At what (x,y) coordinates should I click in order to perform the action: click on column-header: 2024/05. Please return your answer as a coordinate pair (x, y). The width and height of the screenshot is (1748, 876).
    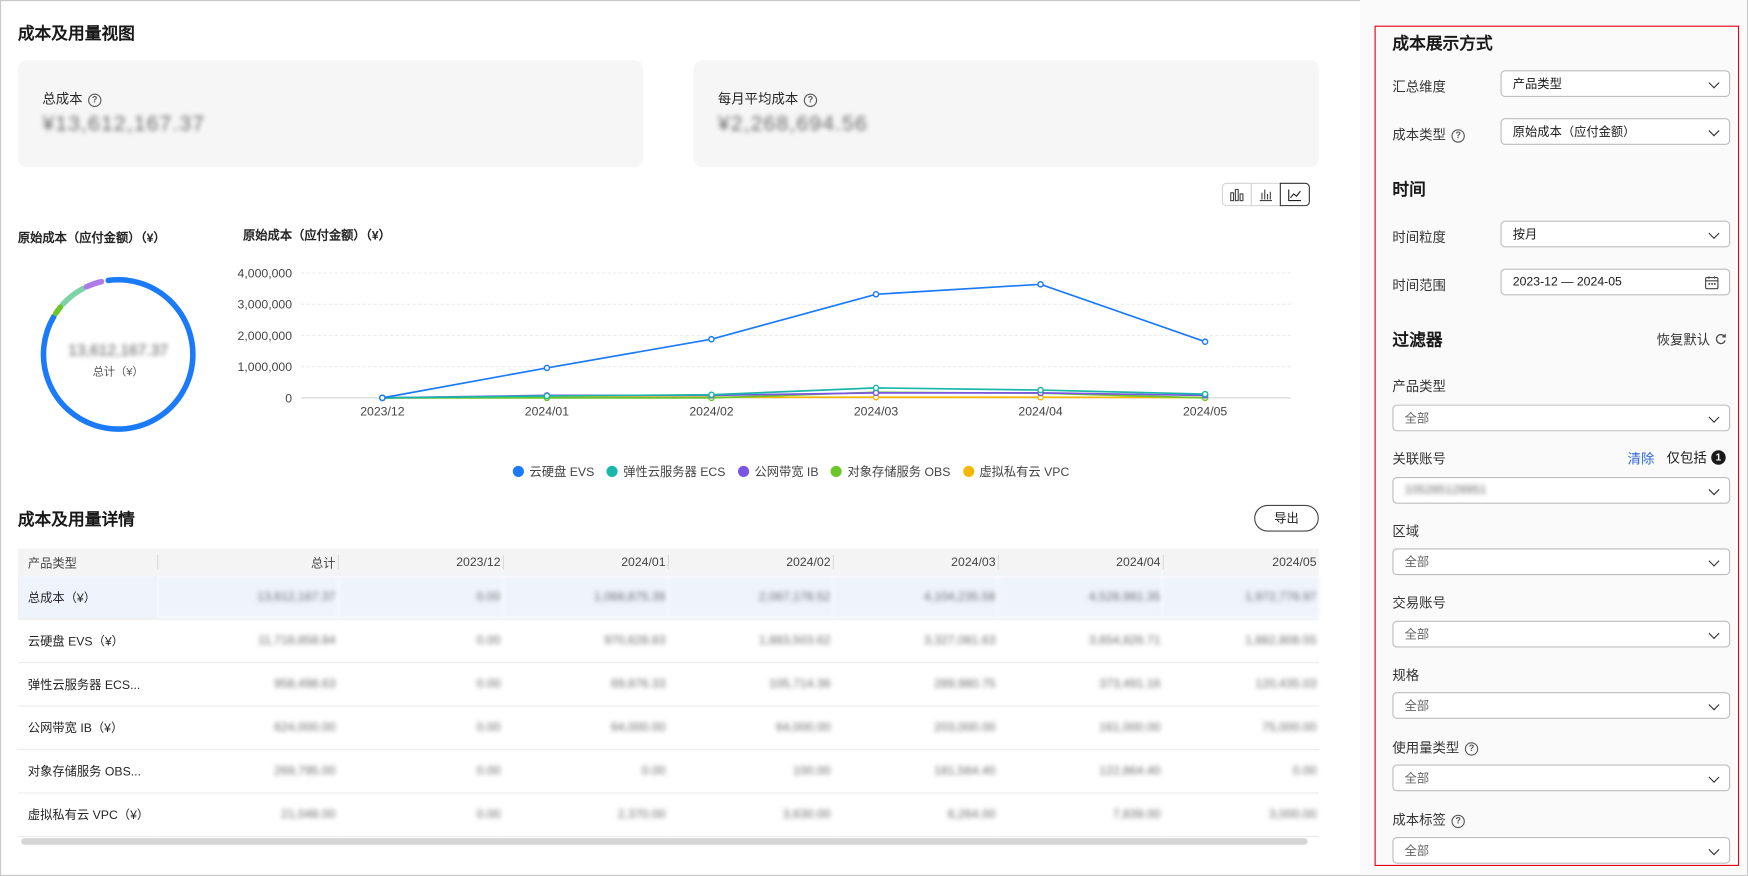
    Looking at the image, I should click on (1240, 562).